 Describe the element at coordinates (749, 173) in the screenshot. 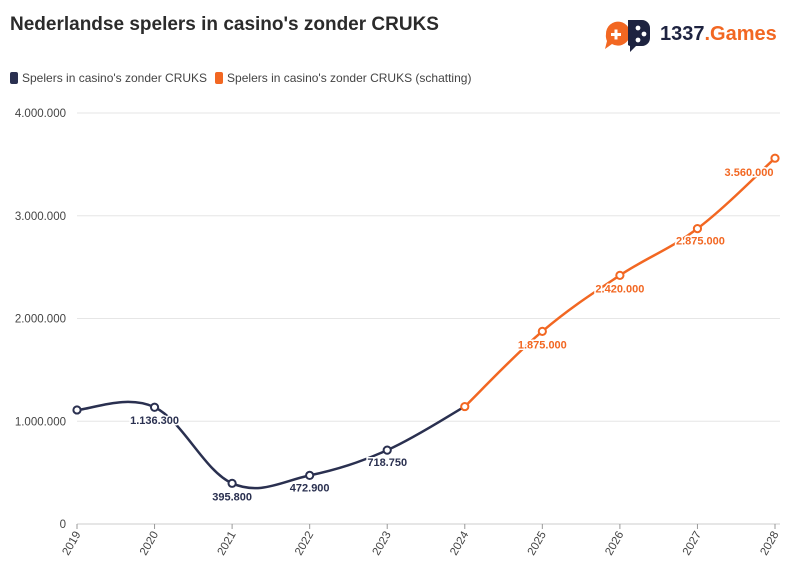

I see `data-label: 3.560.000` at that location.